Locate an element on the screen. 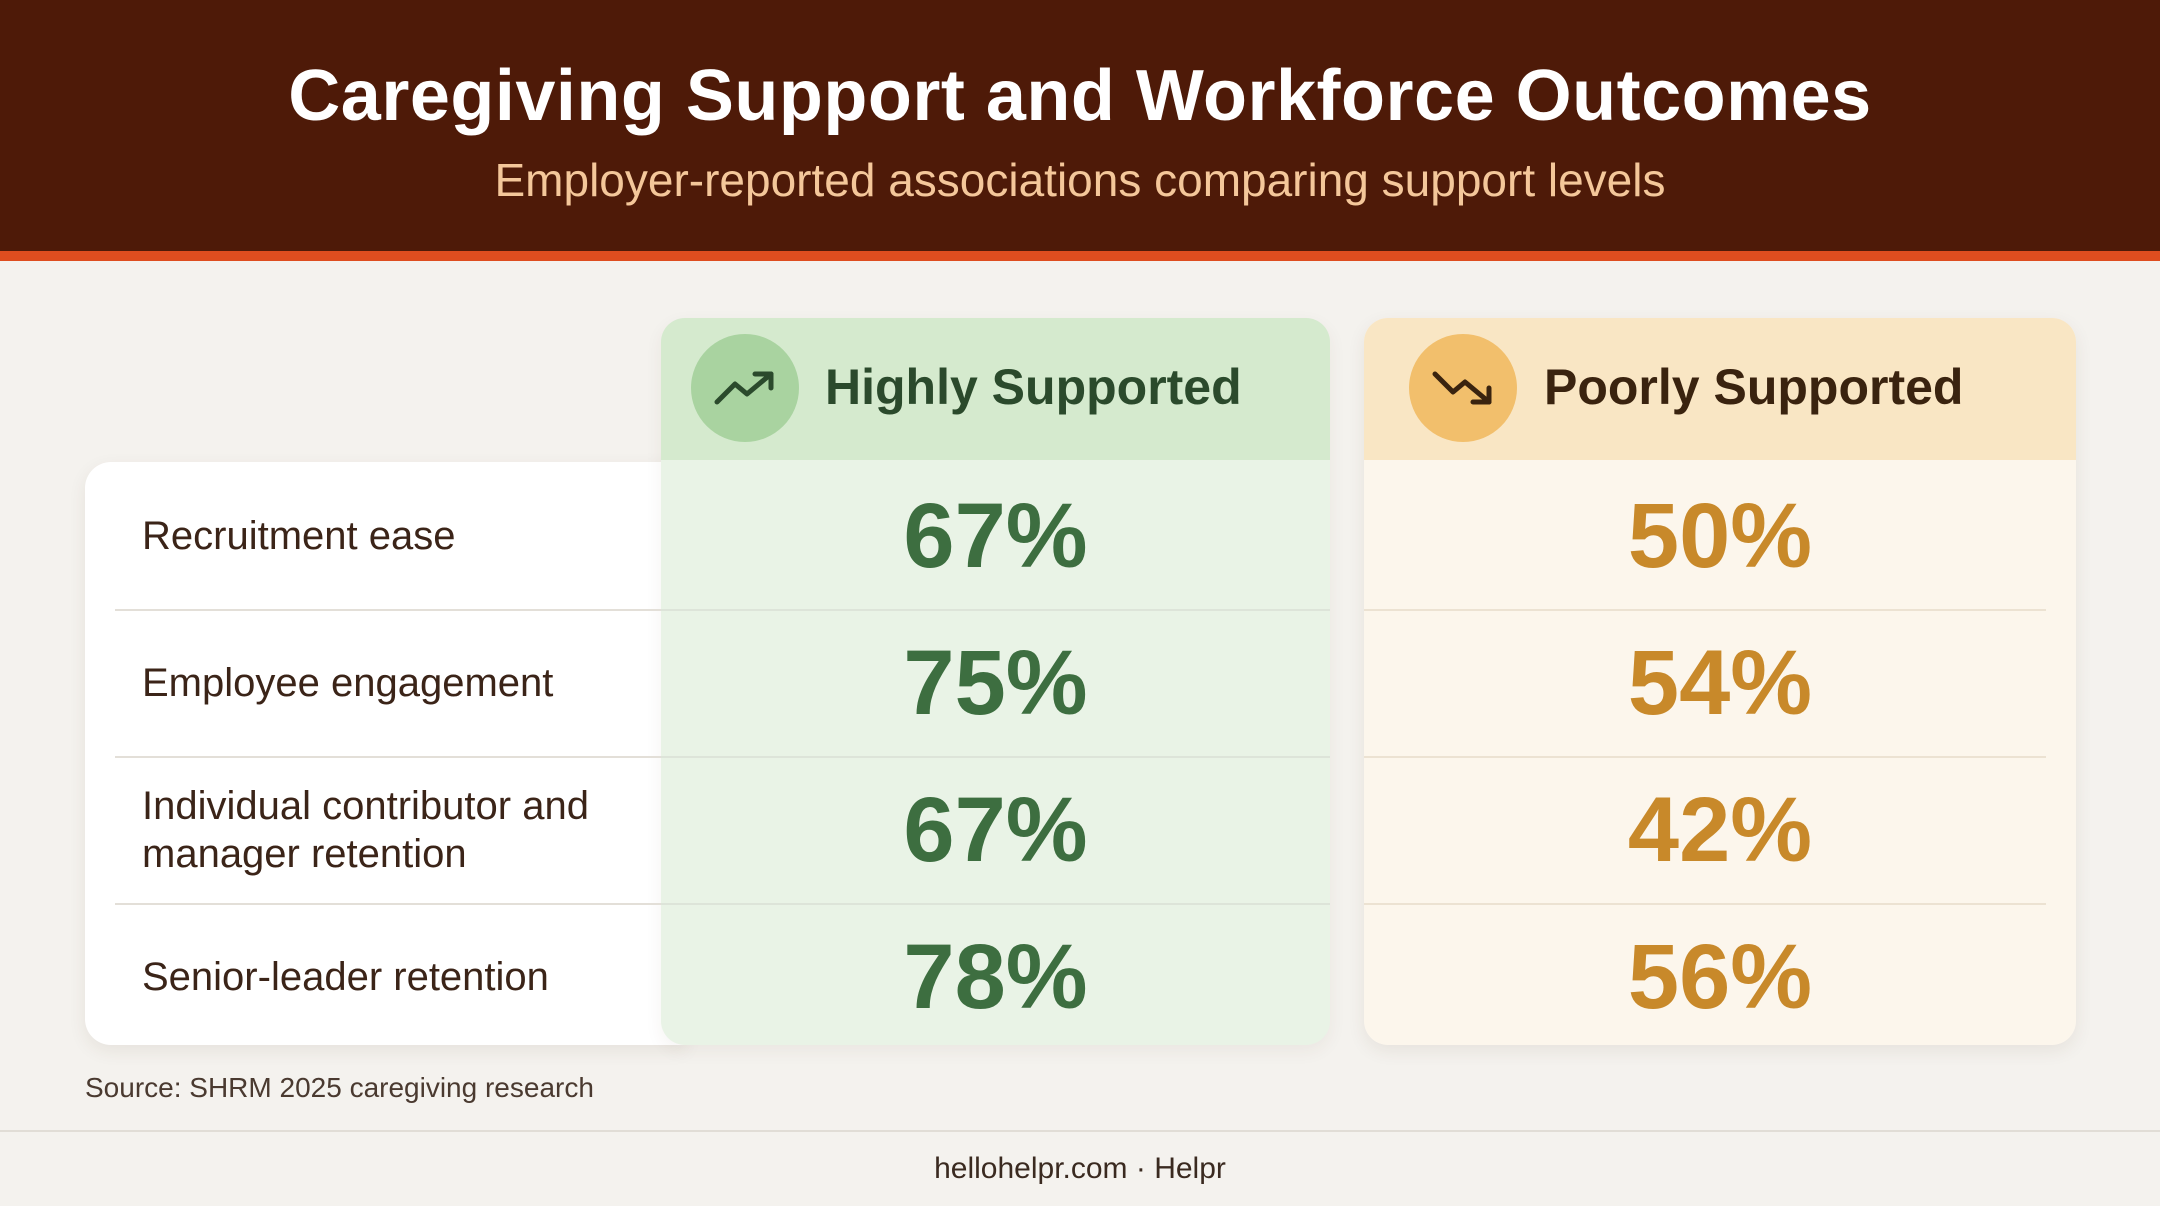  highly-supported-header: Highly Supported is located at coordinates (995, 389).